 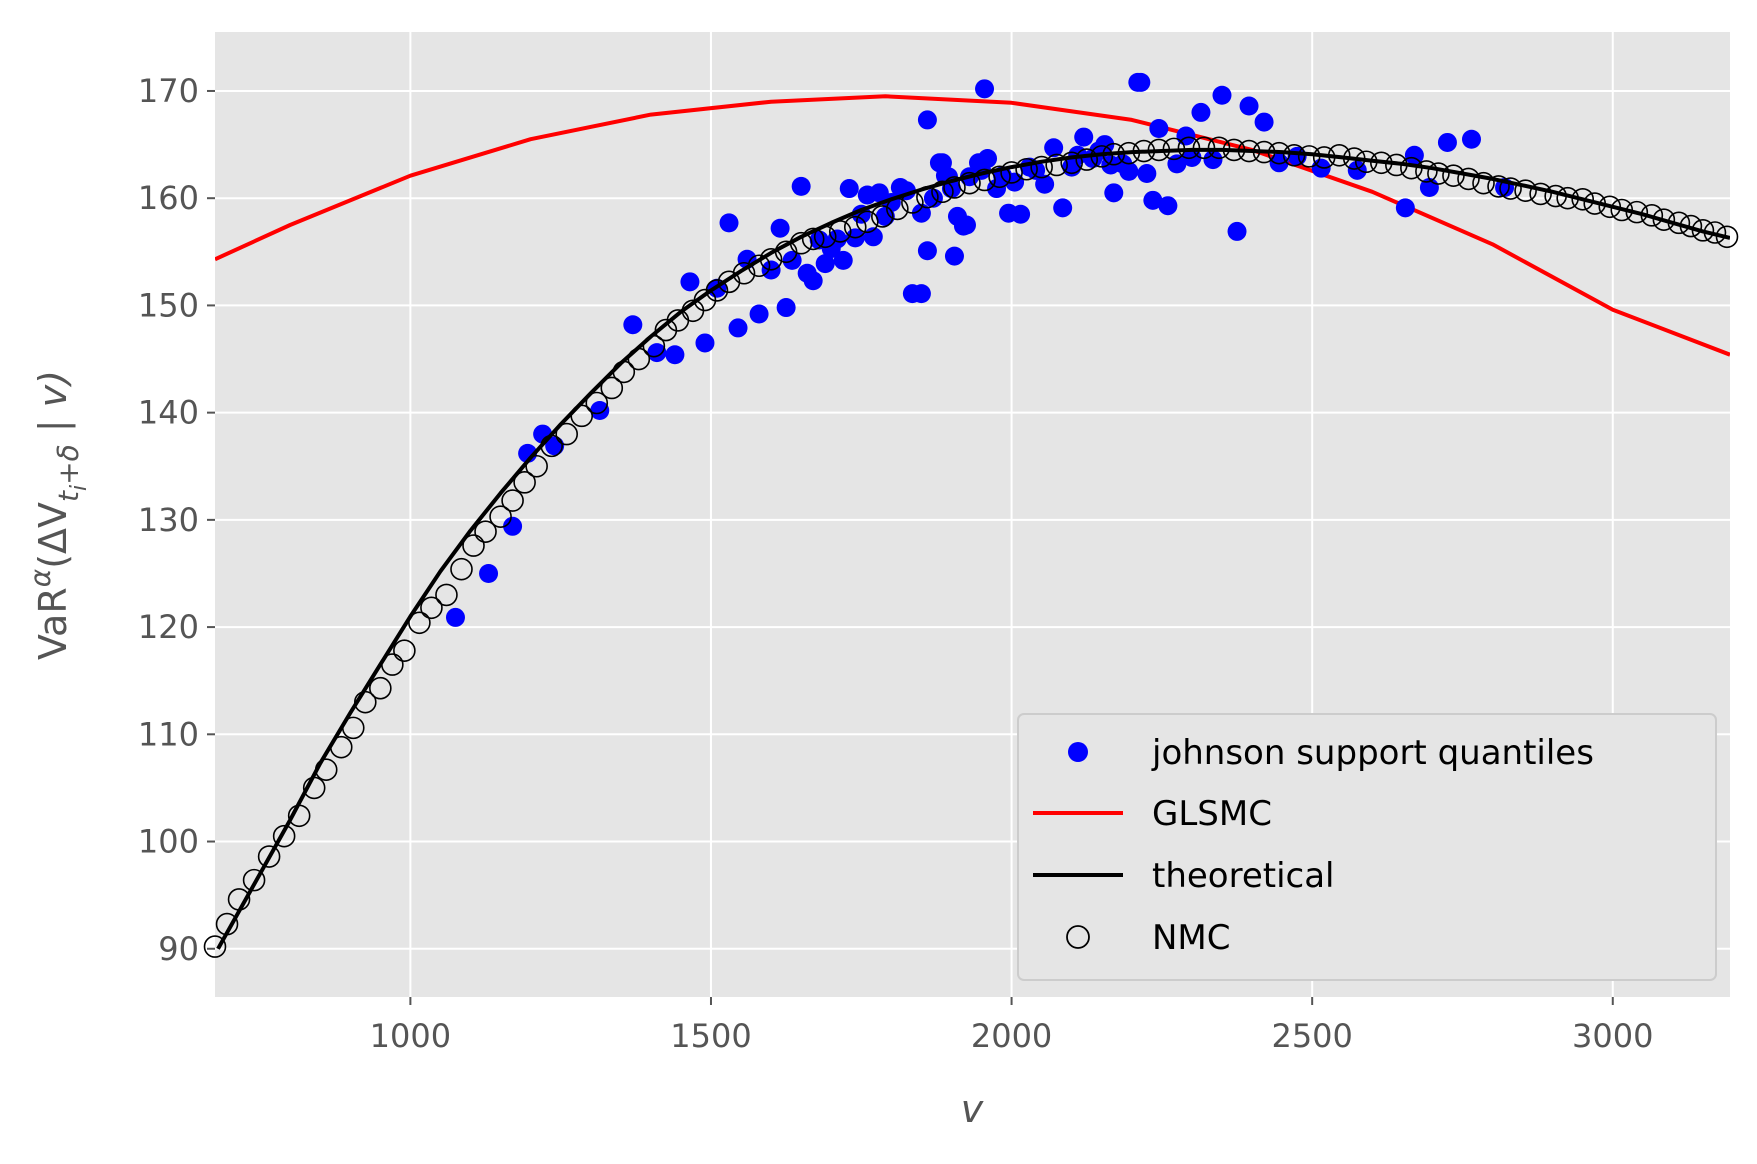 What do you see at coordinates (58, 515) in the screenshot?
I see `y-axis-label: VaRα(ΔVti+δ | v)` at bounding box center [58, 515].